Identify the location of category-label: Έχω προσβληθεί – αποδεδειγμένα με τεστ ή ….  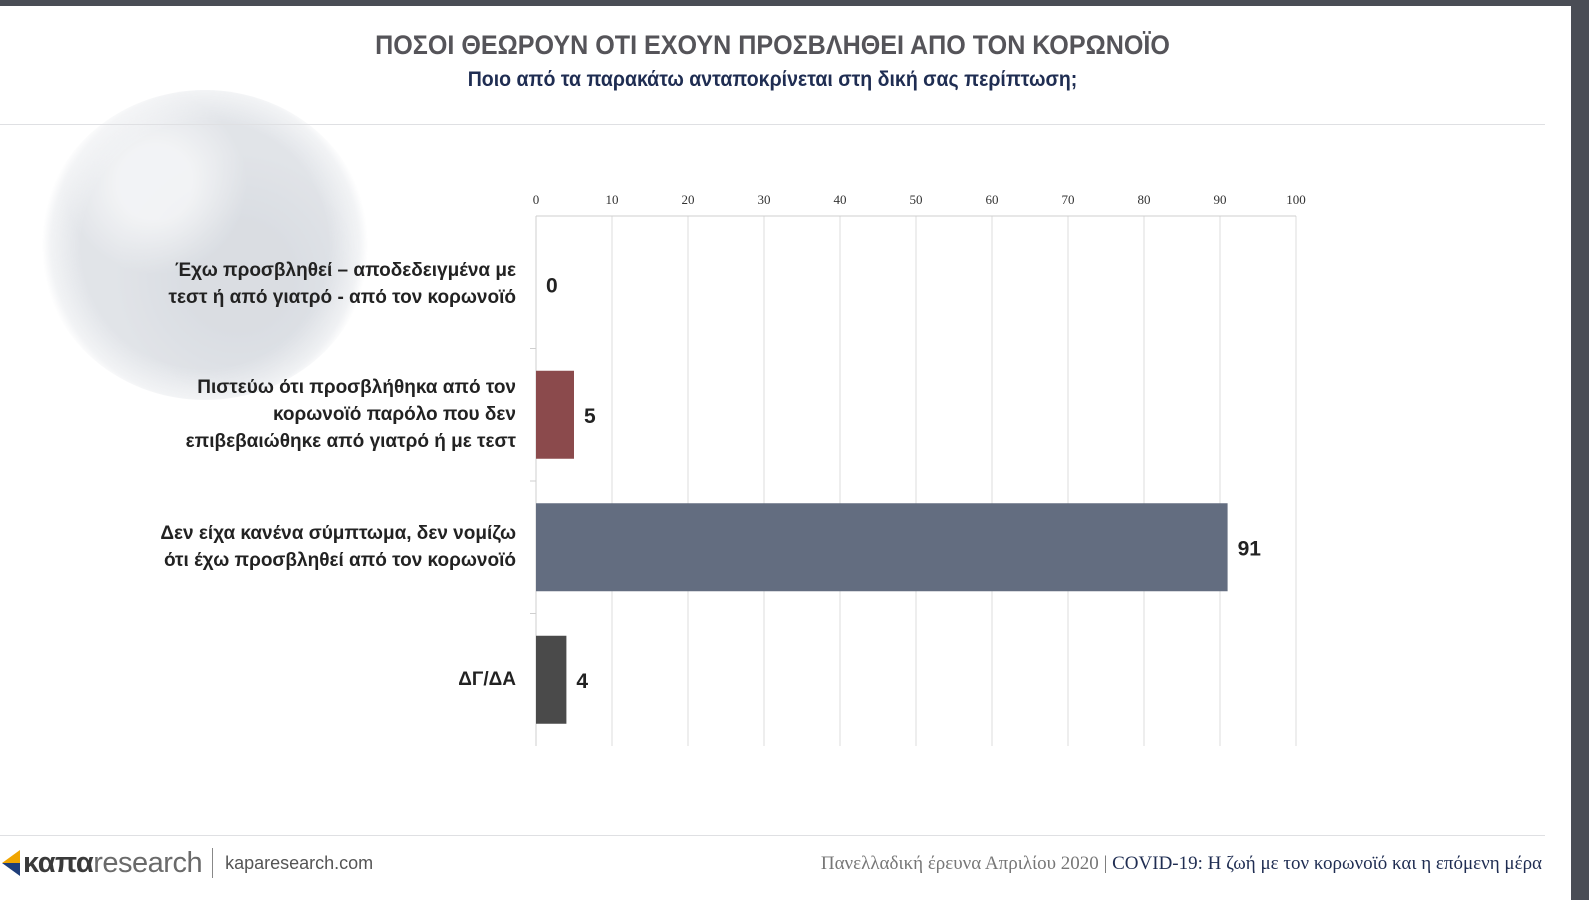
(306, 284).